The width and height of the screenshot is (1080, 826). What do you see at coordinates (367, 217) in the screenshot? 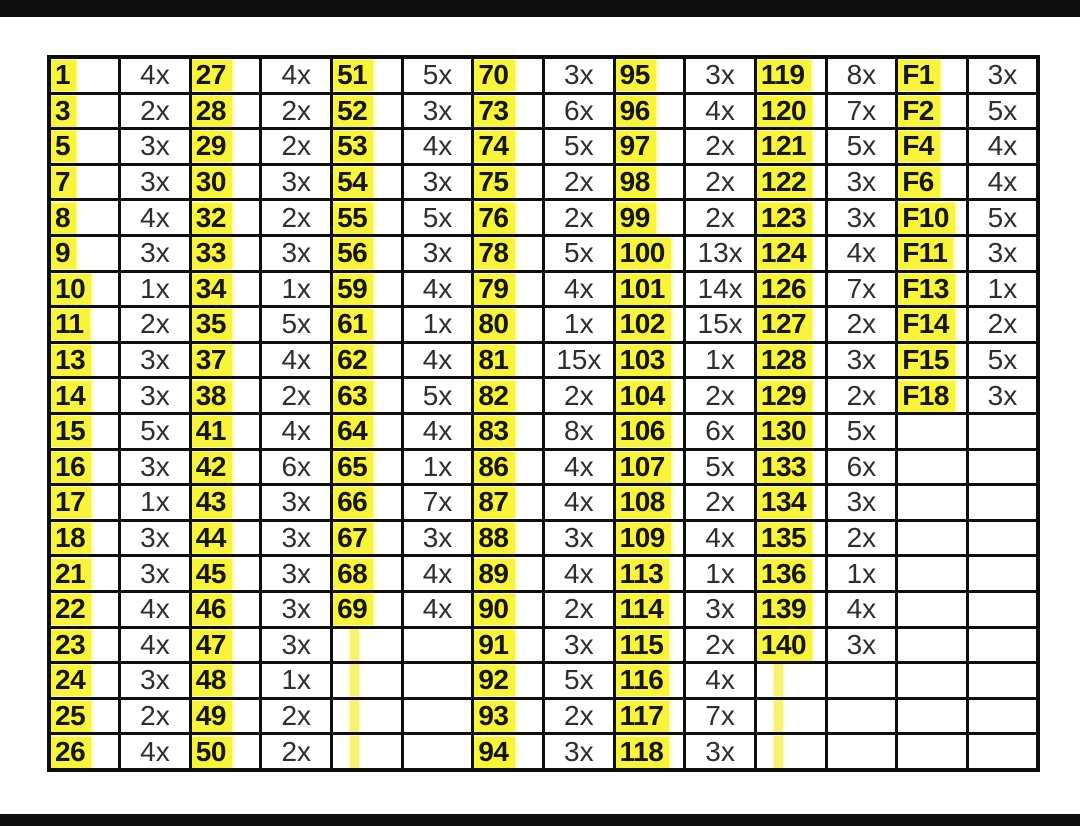
I see `number-cell: 55` at bounding box center [367, 217].